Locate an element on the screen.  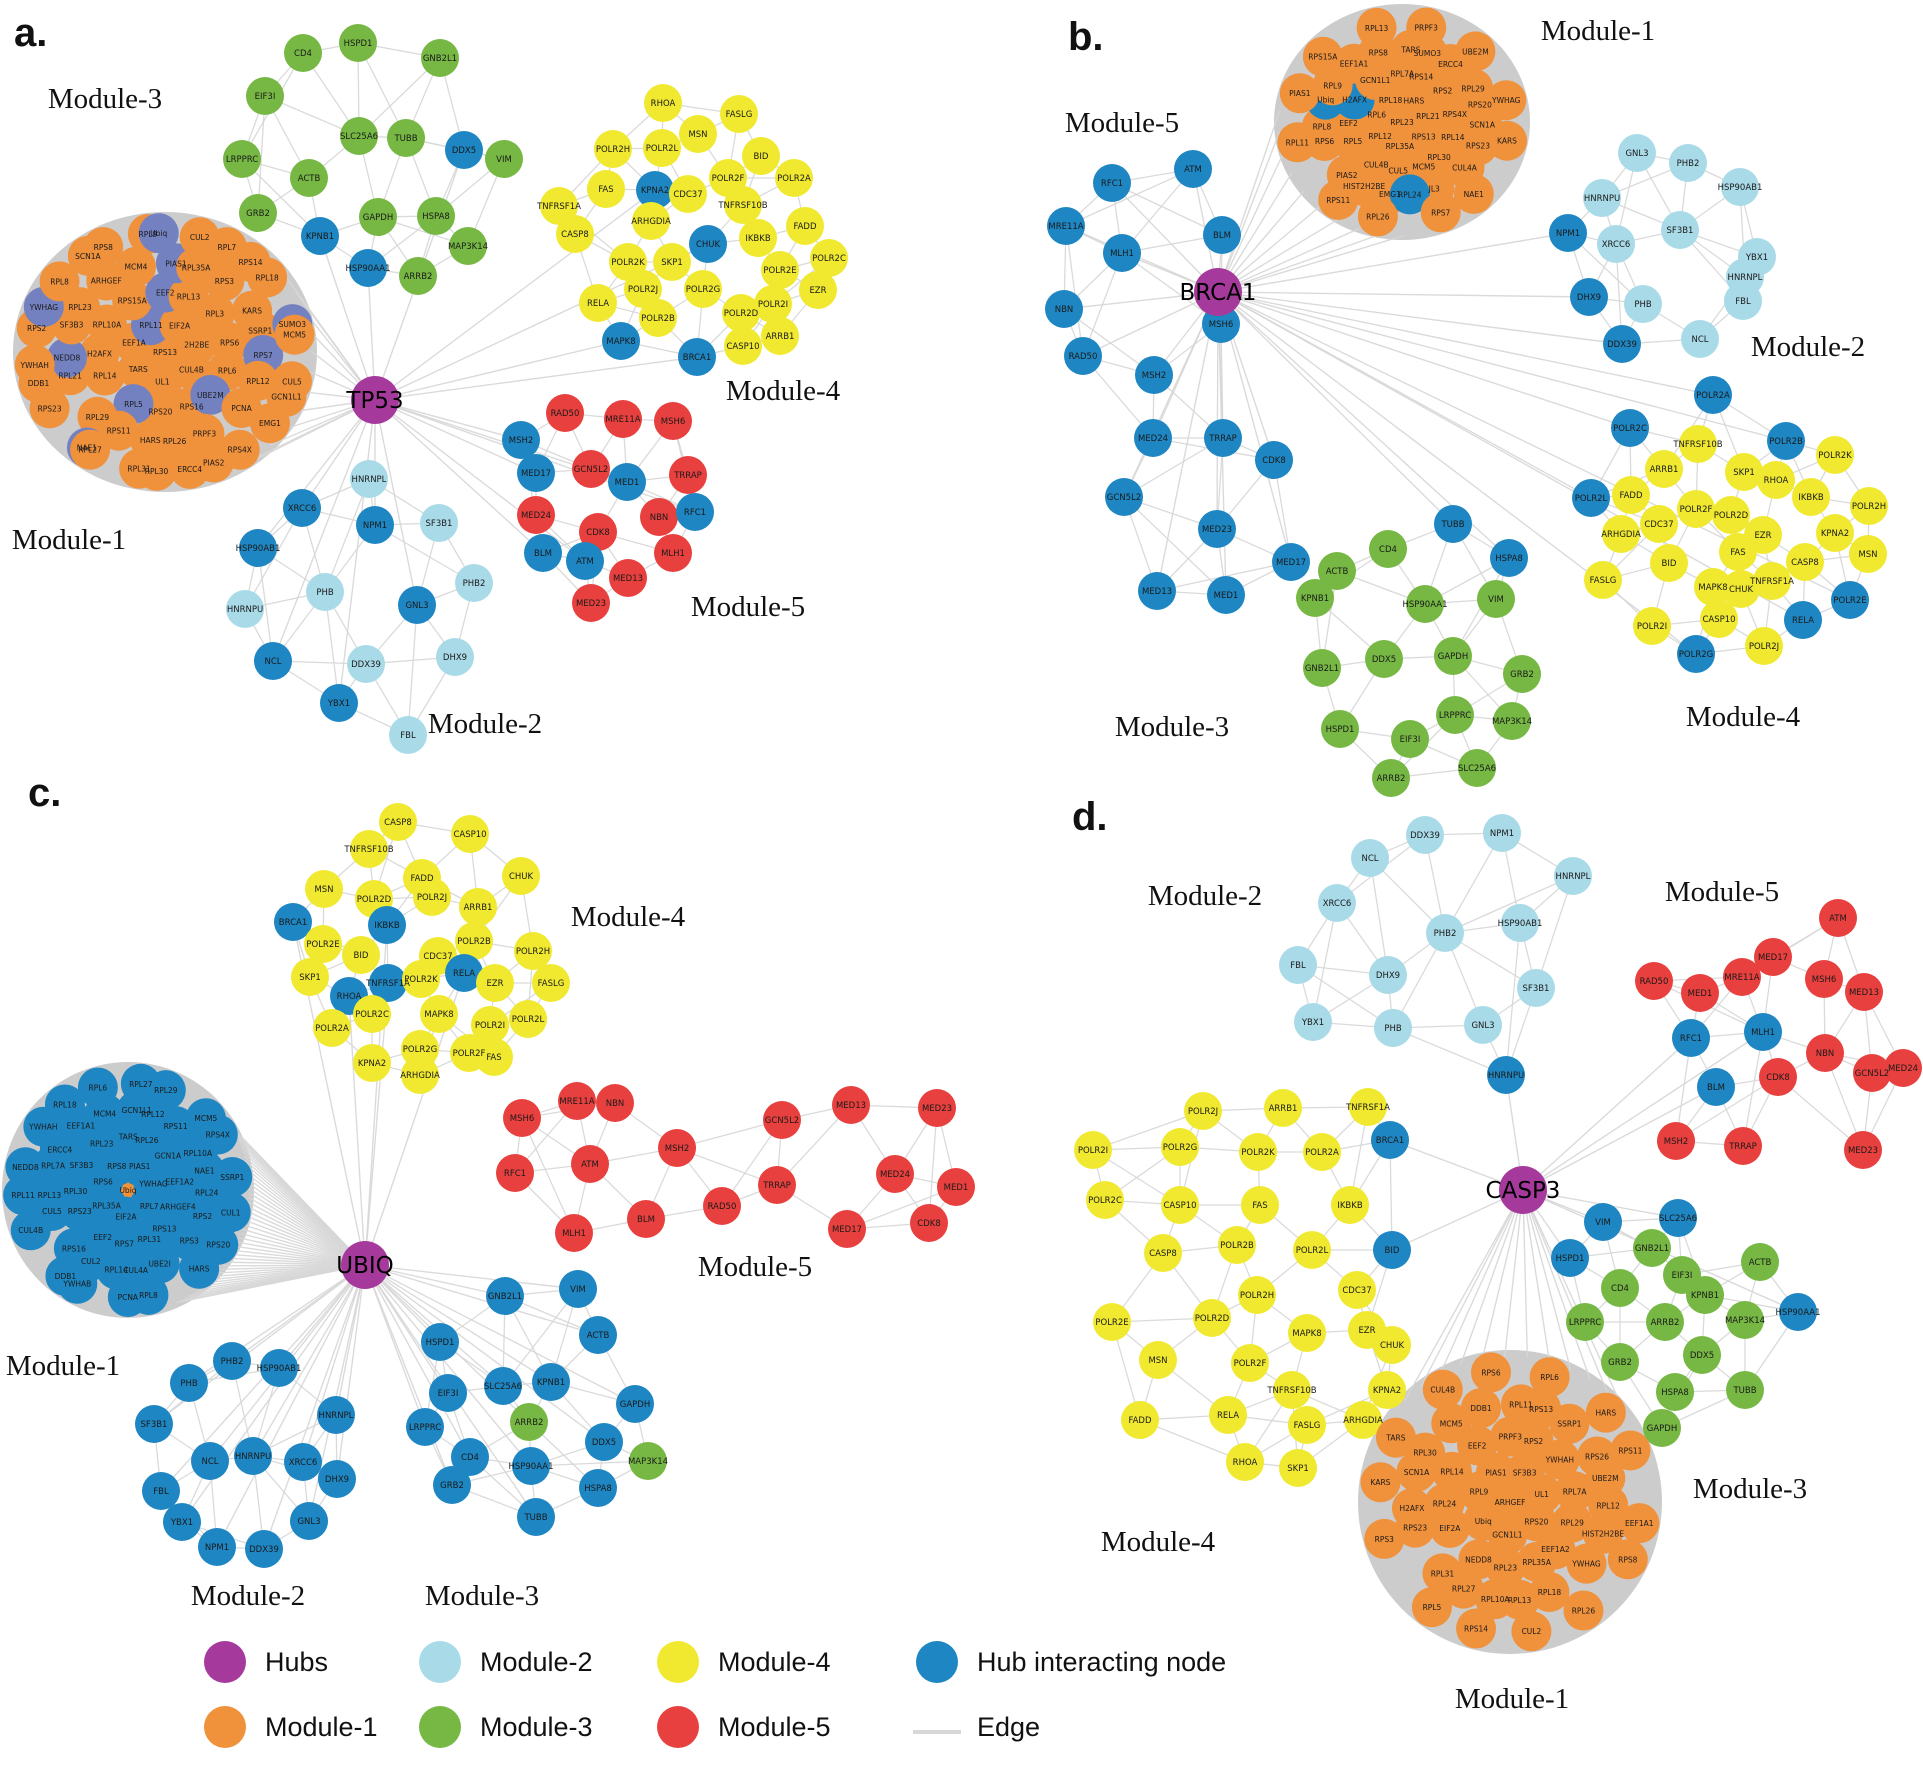
node-YWHAH is located at coordinates (1559, 1459).